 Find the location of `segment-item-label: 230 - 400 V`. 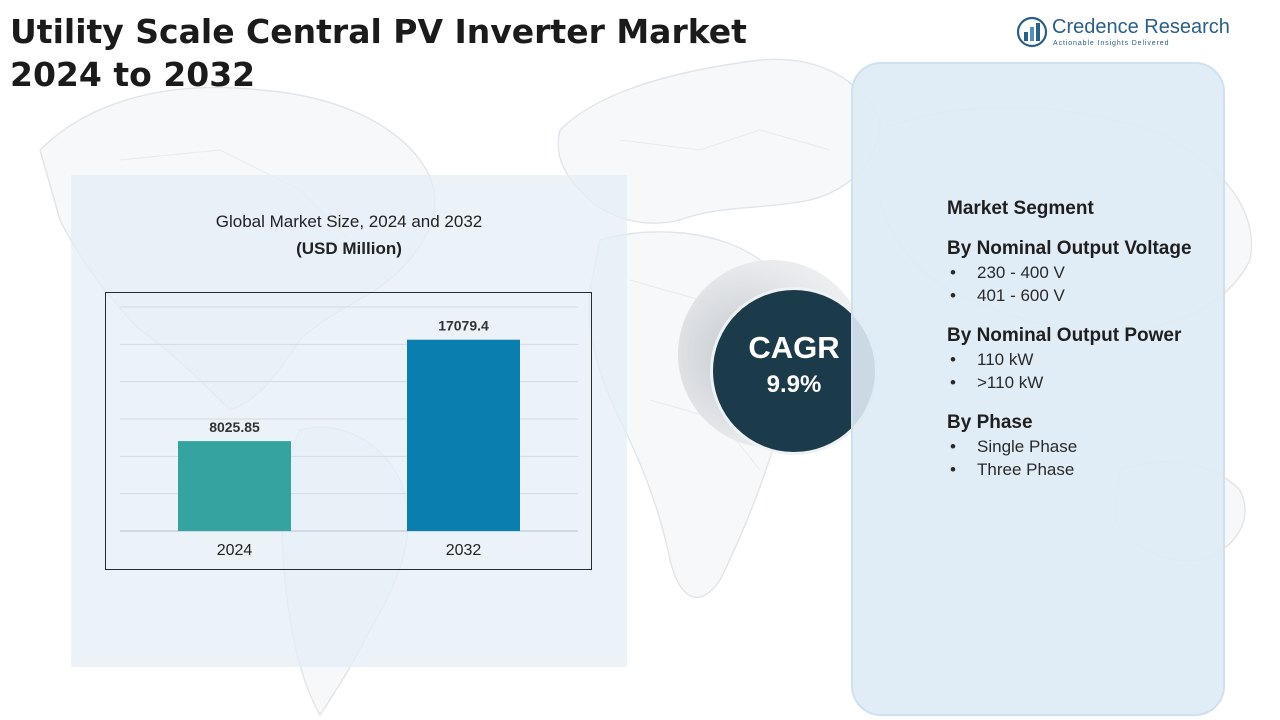

segment-item-label: 230 - 400 V is located at coordinates (1021, 272).